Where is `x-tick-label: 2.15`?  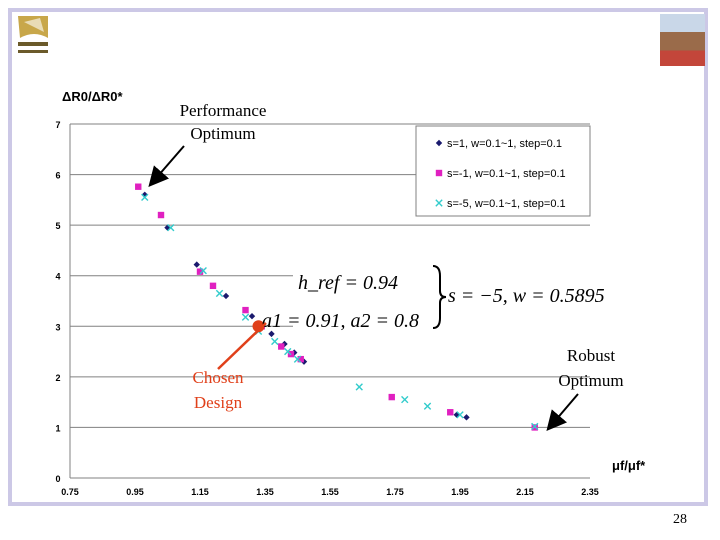
x-tick-label: 2.15 is located at coordinates (525, 492).